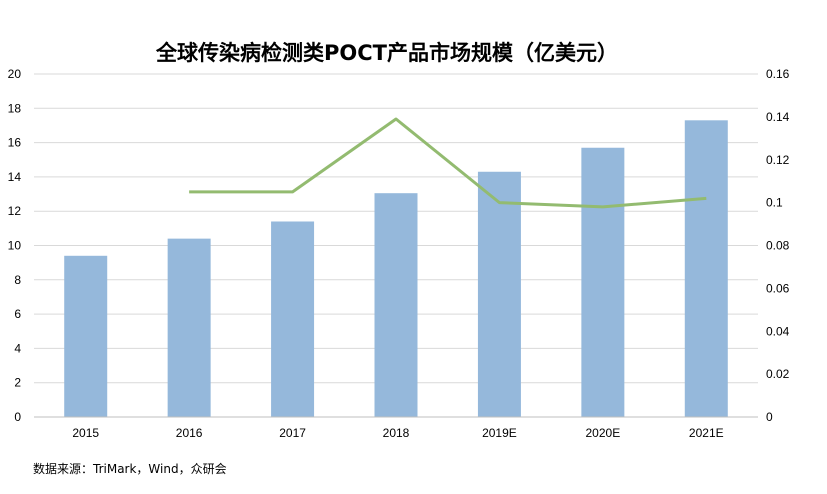 This screenshot has width=827, height=494. Describe the element at coordinates (778, 288) in the screenshot. I see `right-tick-label: 0.06` at that location.